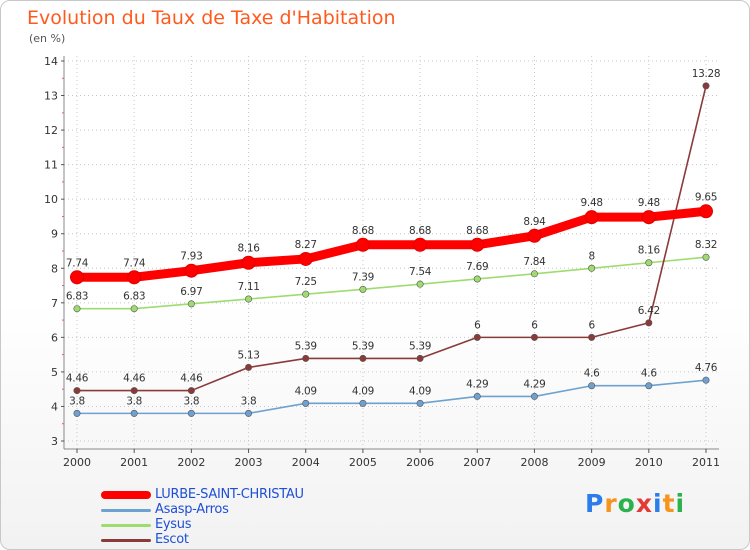 This screenshot has height=550, width=750. I want to click on data-label: 5.39, so click(363, 346).